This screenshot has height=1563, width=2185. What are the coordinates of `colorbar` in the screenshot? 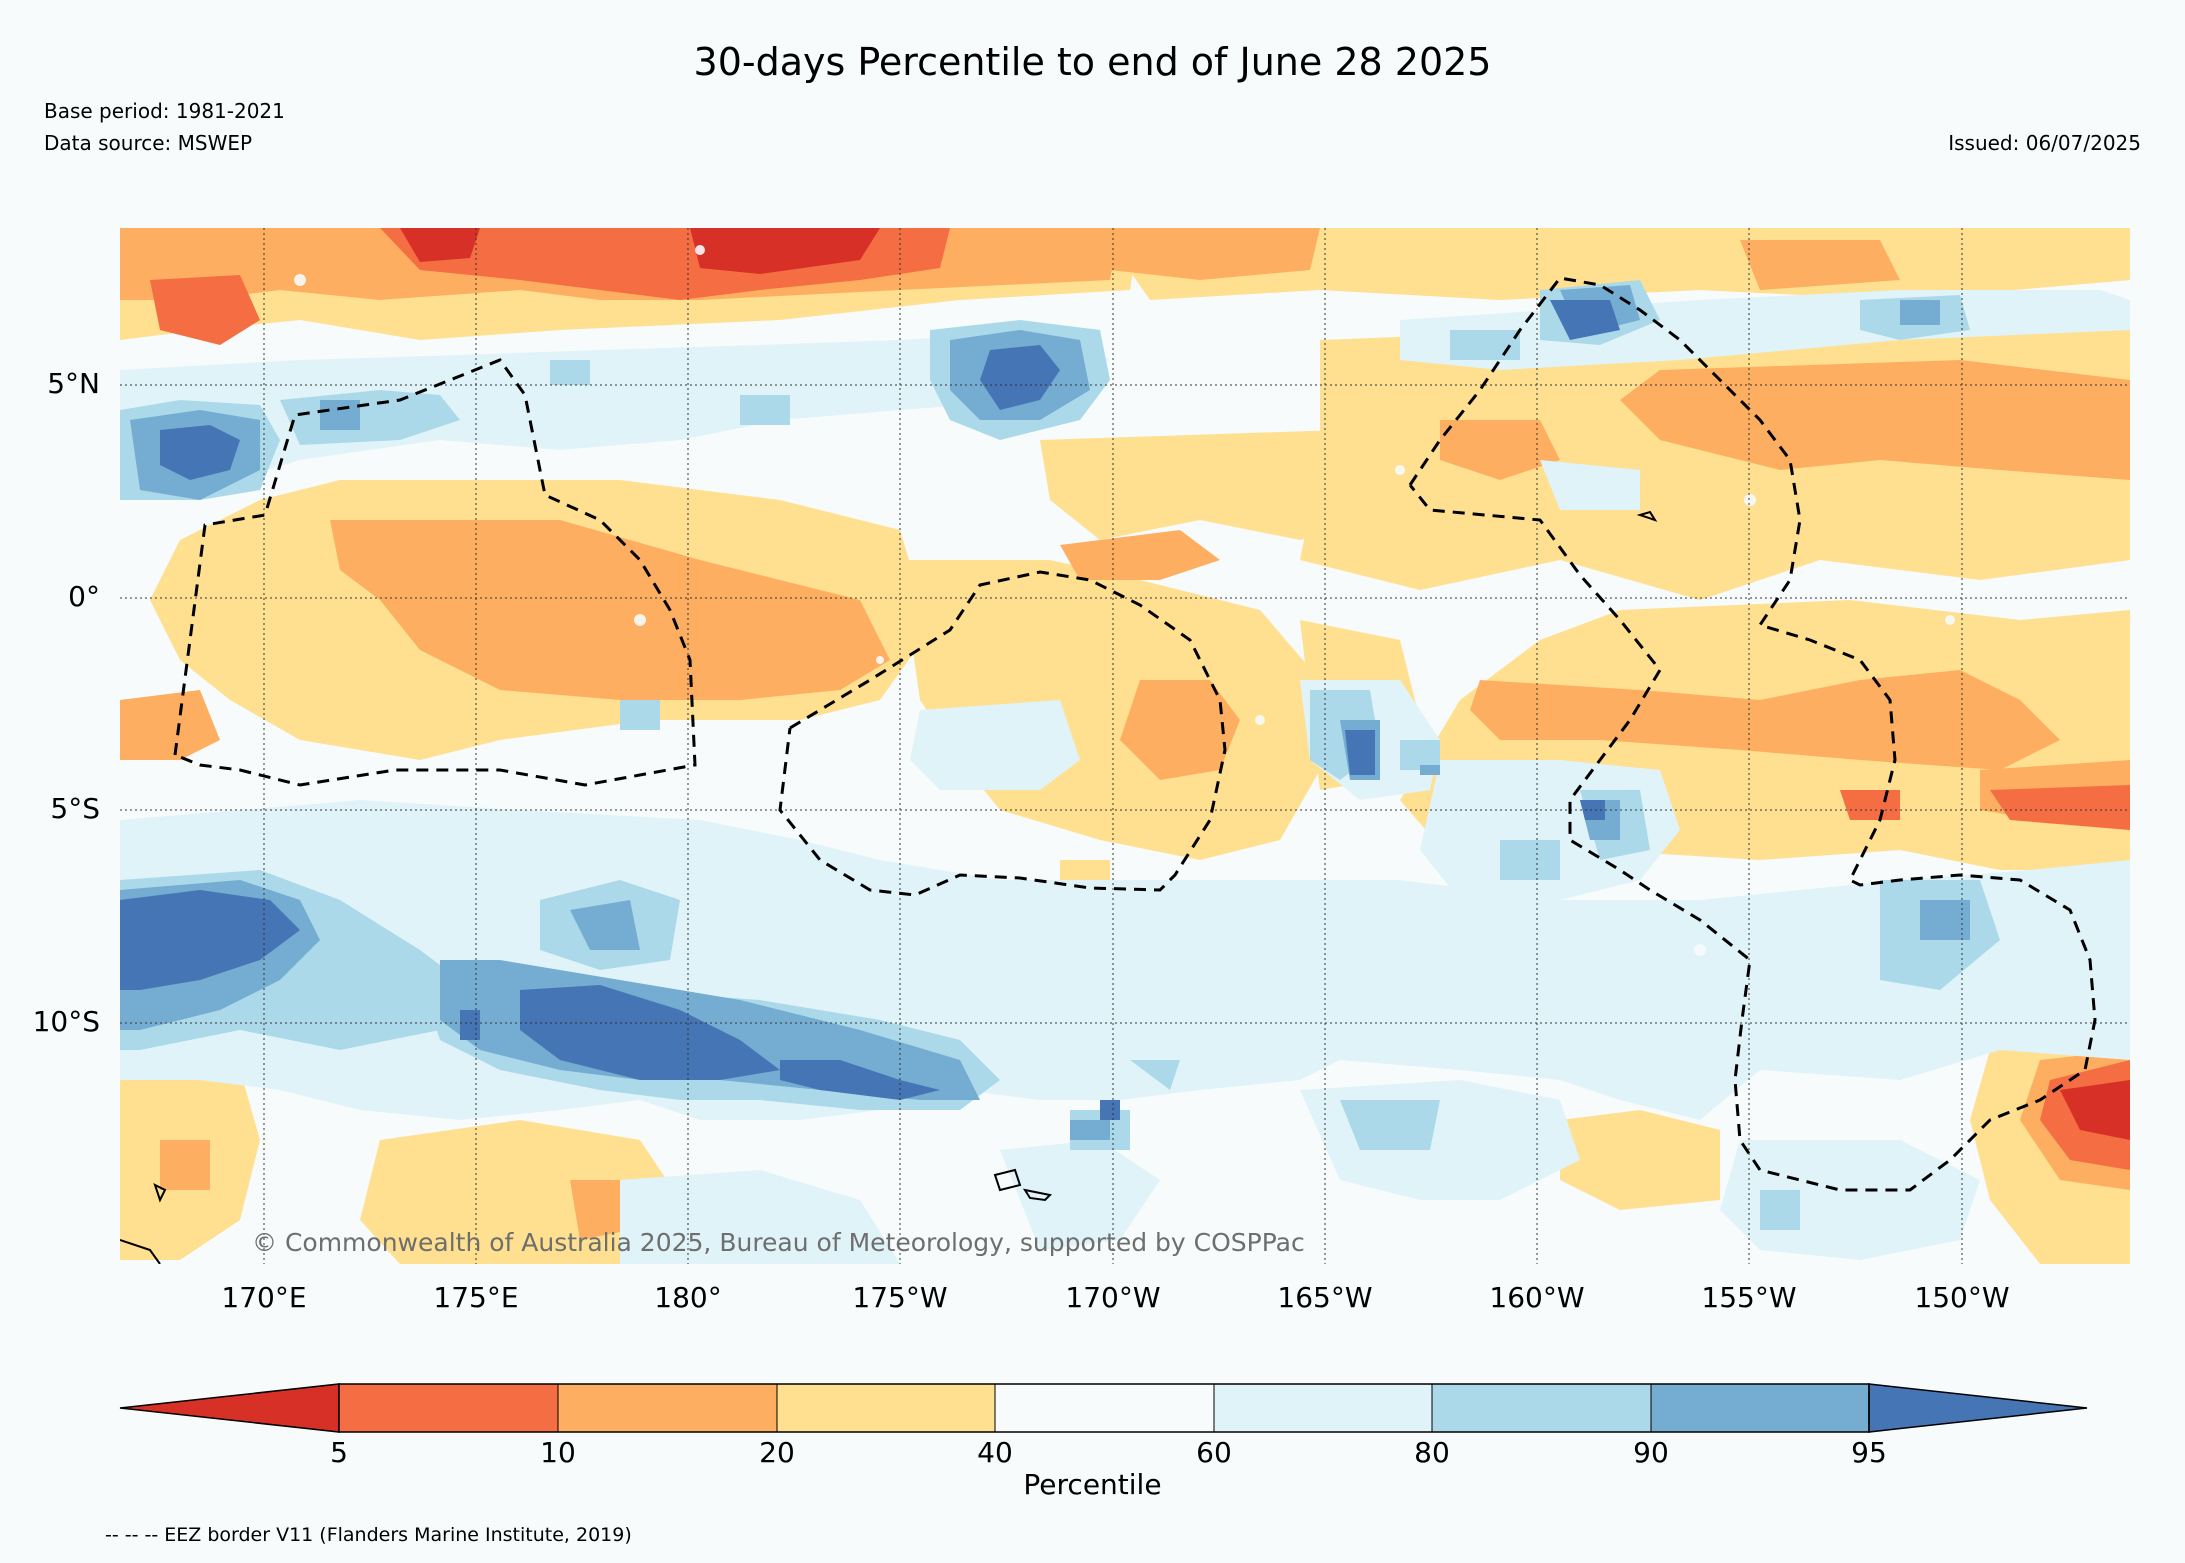 It's located at (1103, 1408).